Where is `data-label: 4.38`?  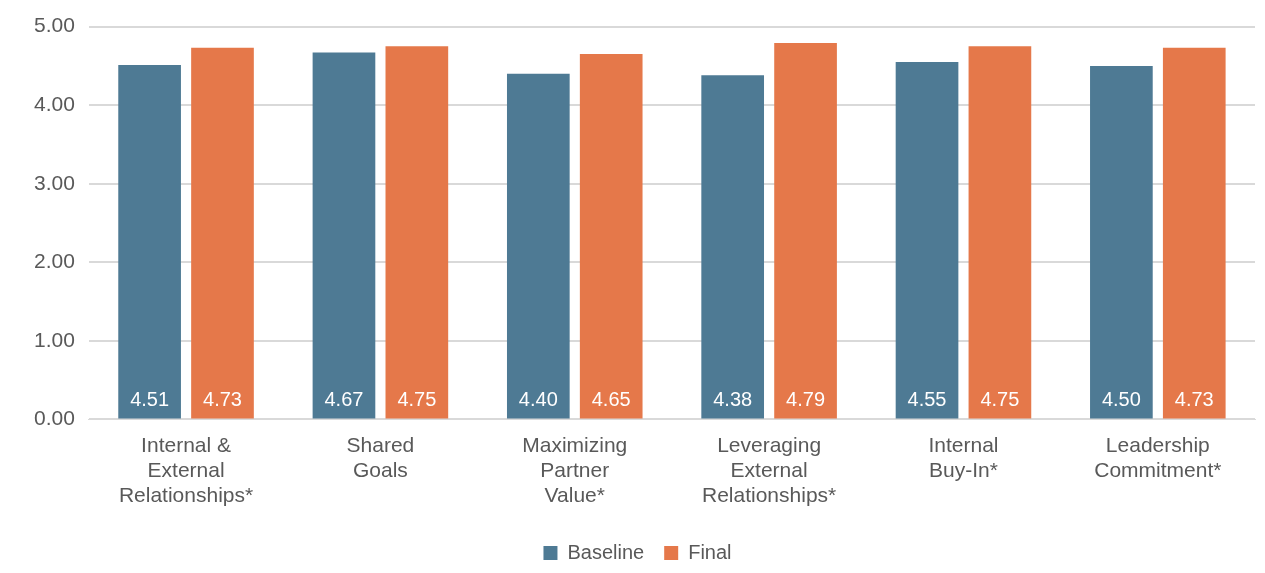 data-label: 4.38 is located at coordinates (733, 398).